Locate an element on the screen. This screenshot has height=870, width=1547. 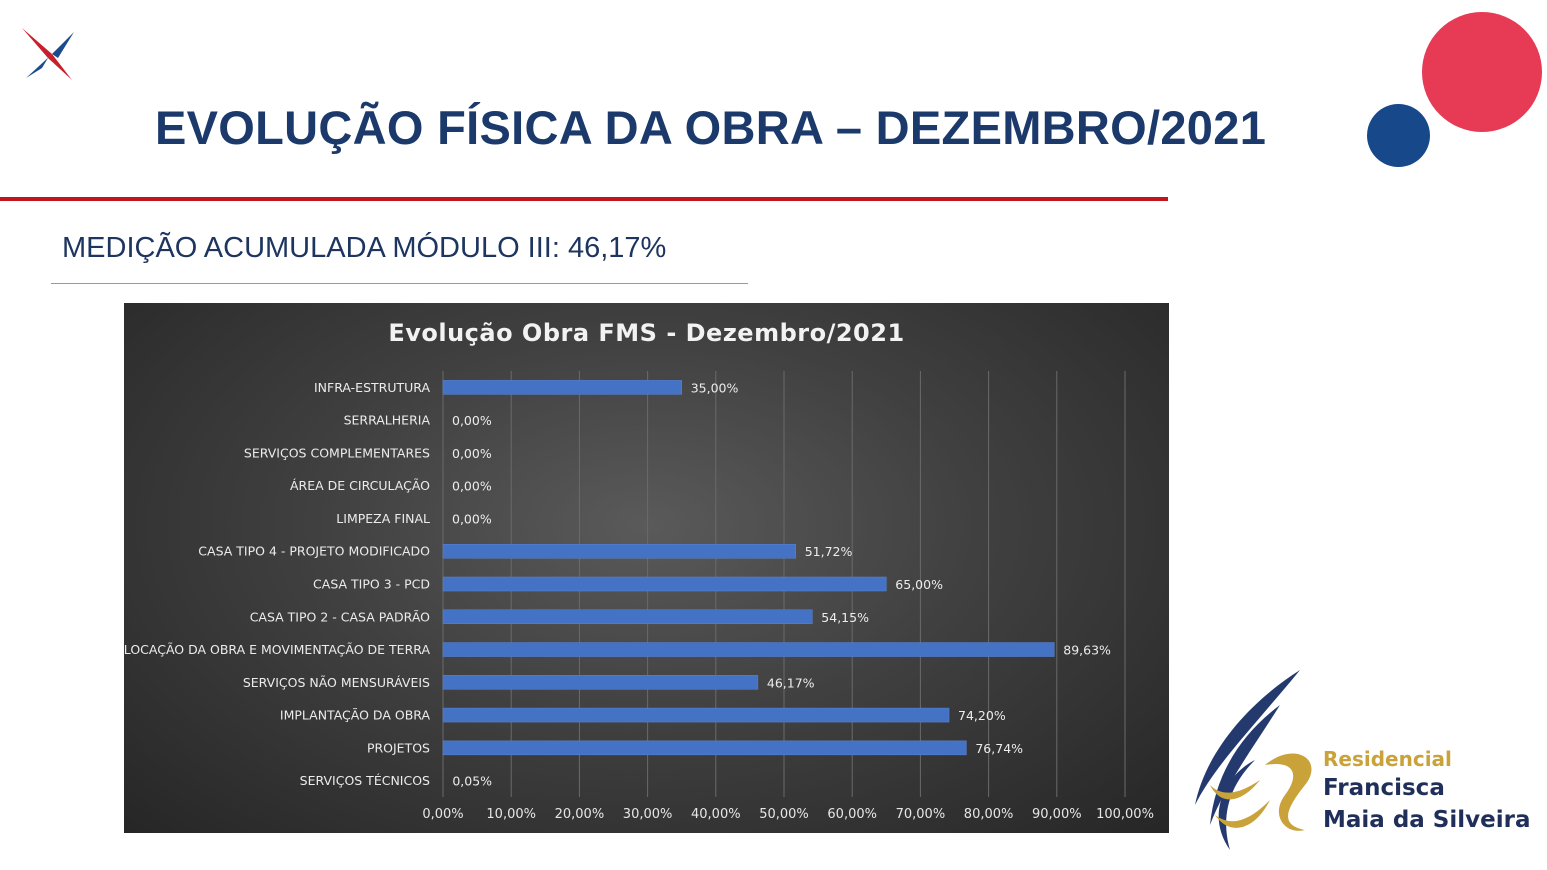
category-label: CASA TIPO 4 - PROJETO MODIFICADO is located at coordinates (314, 551).